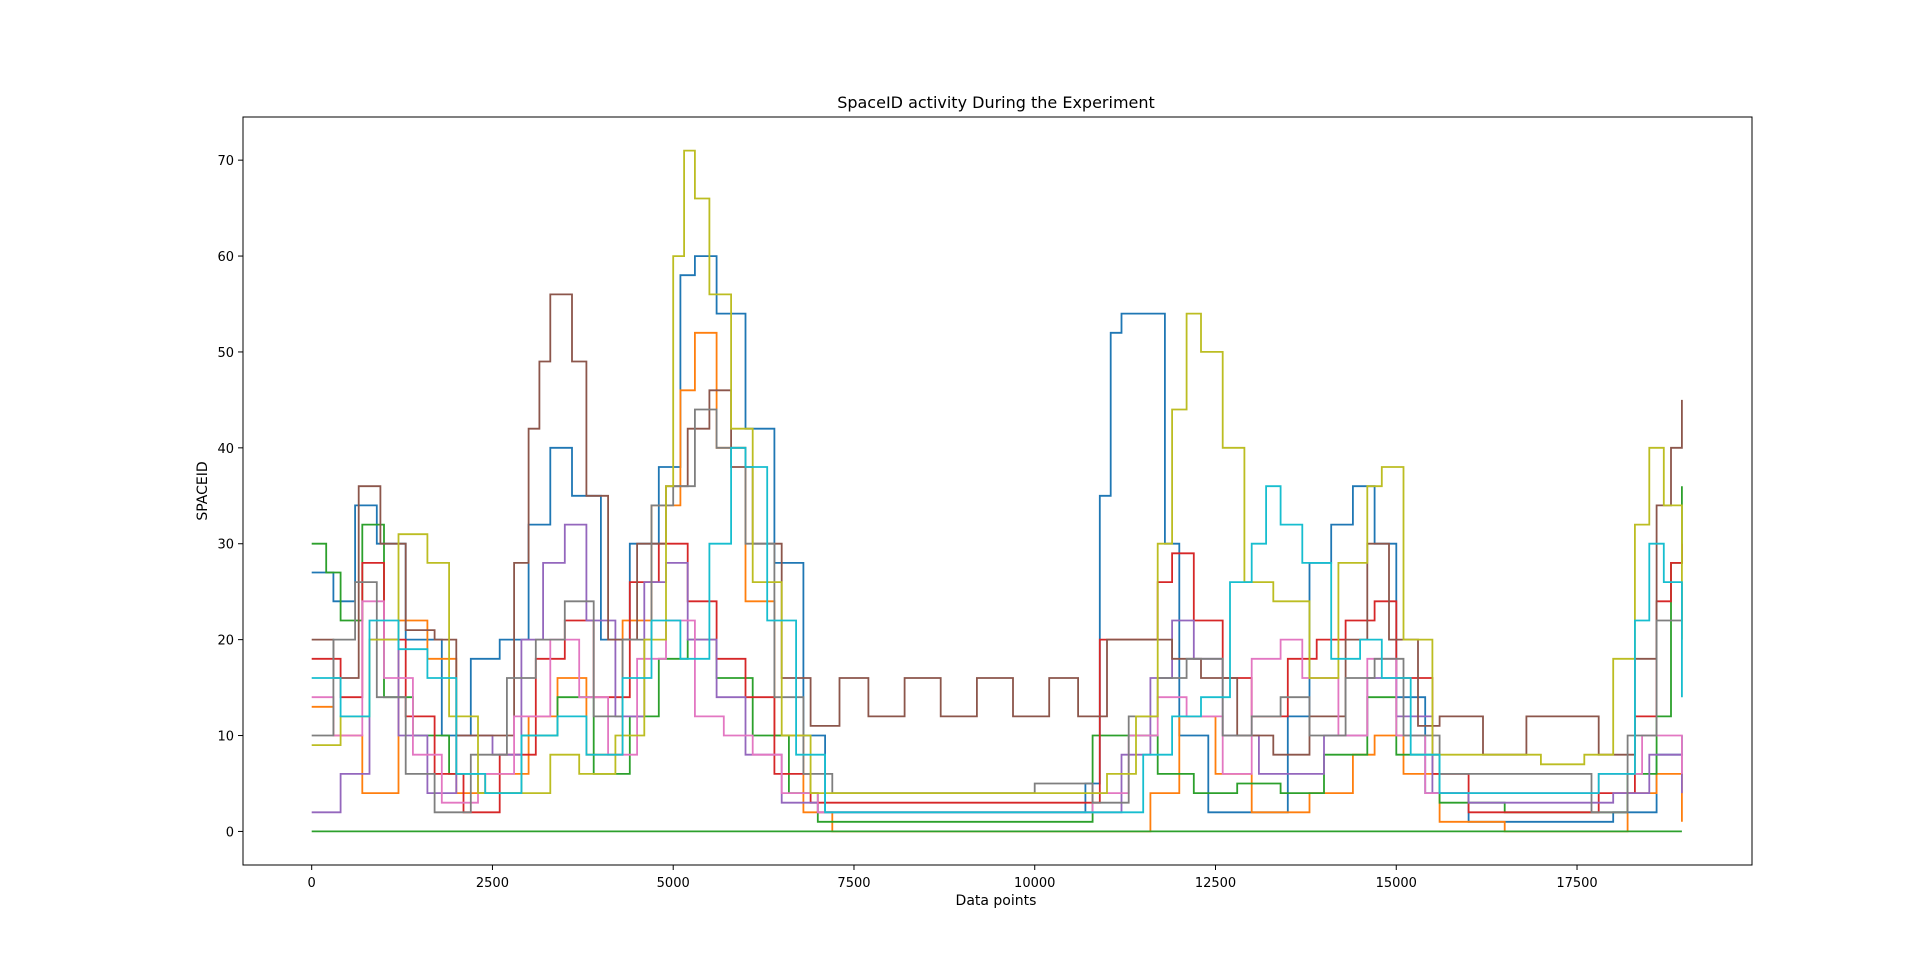 This screenshot has height=959, width=1920. I want to click on y-tick-label: 30, so click(225, 545).